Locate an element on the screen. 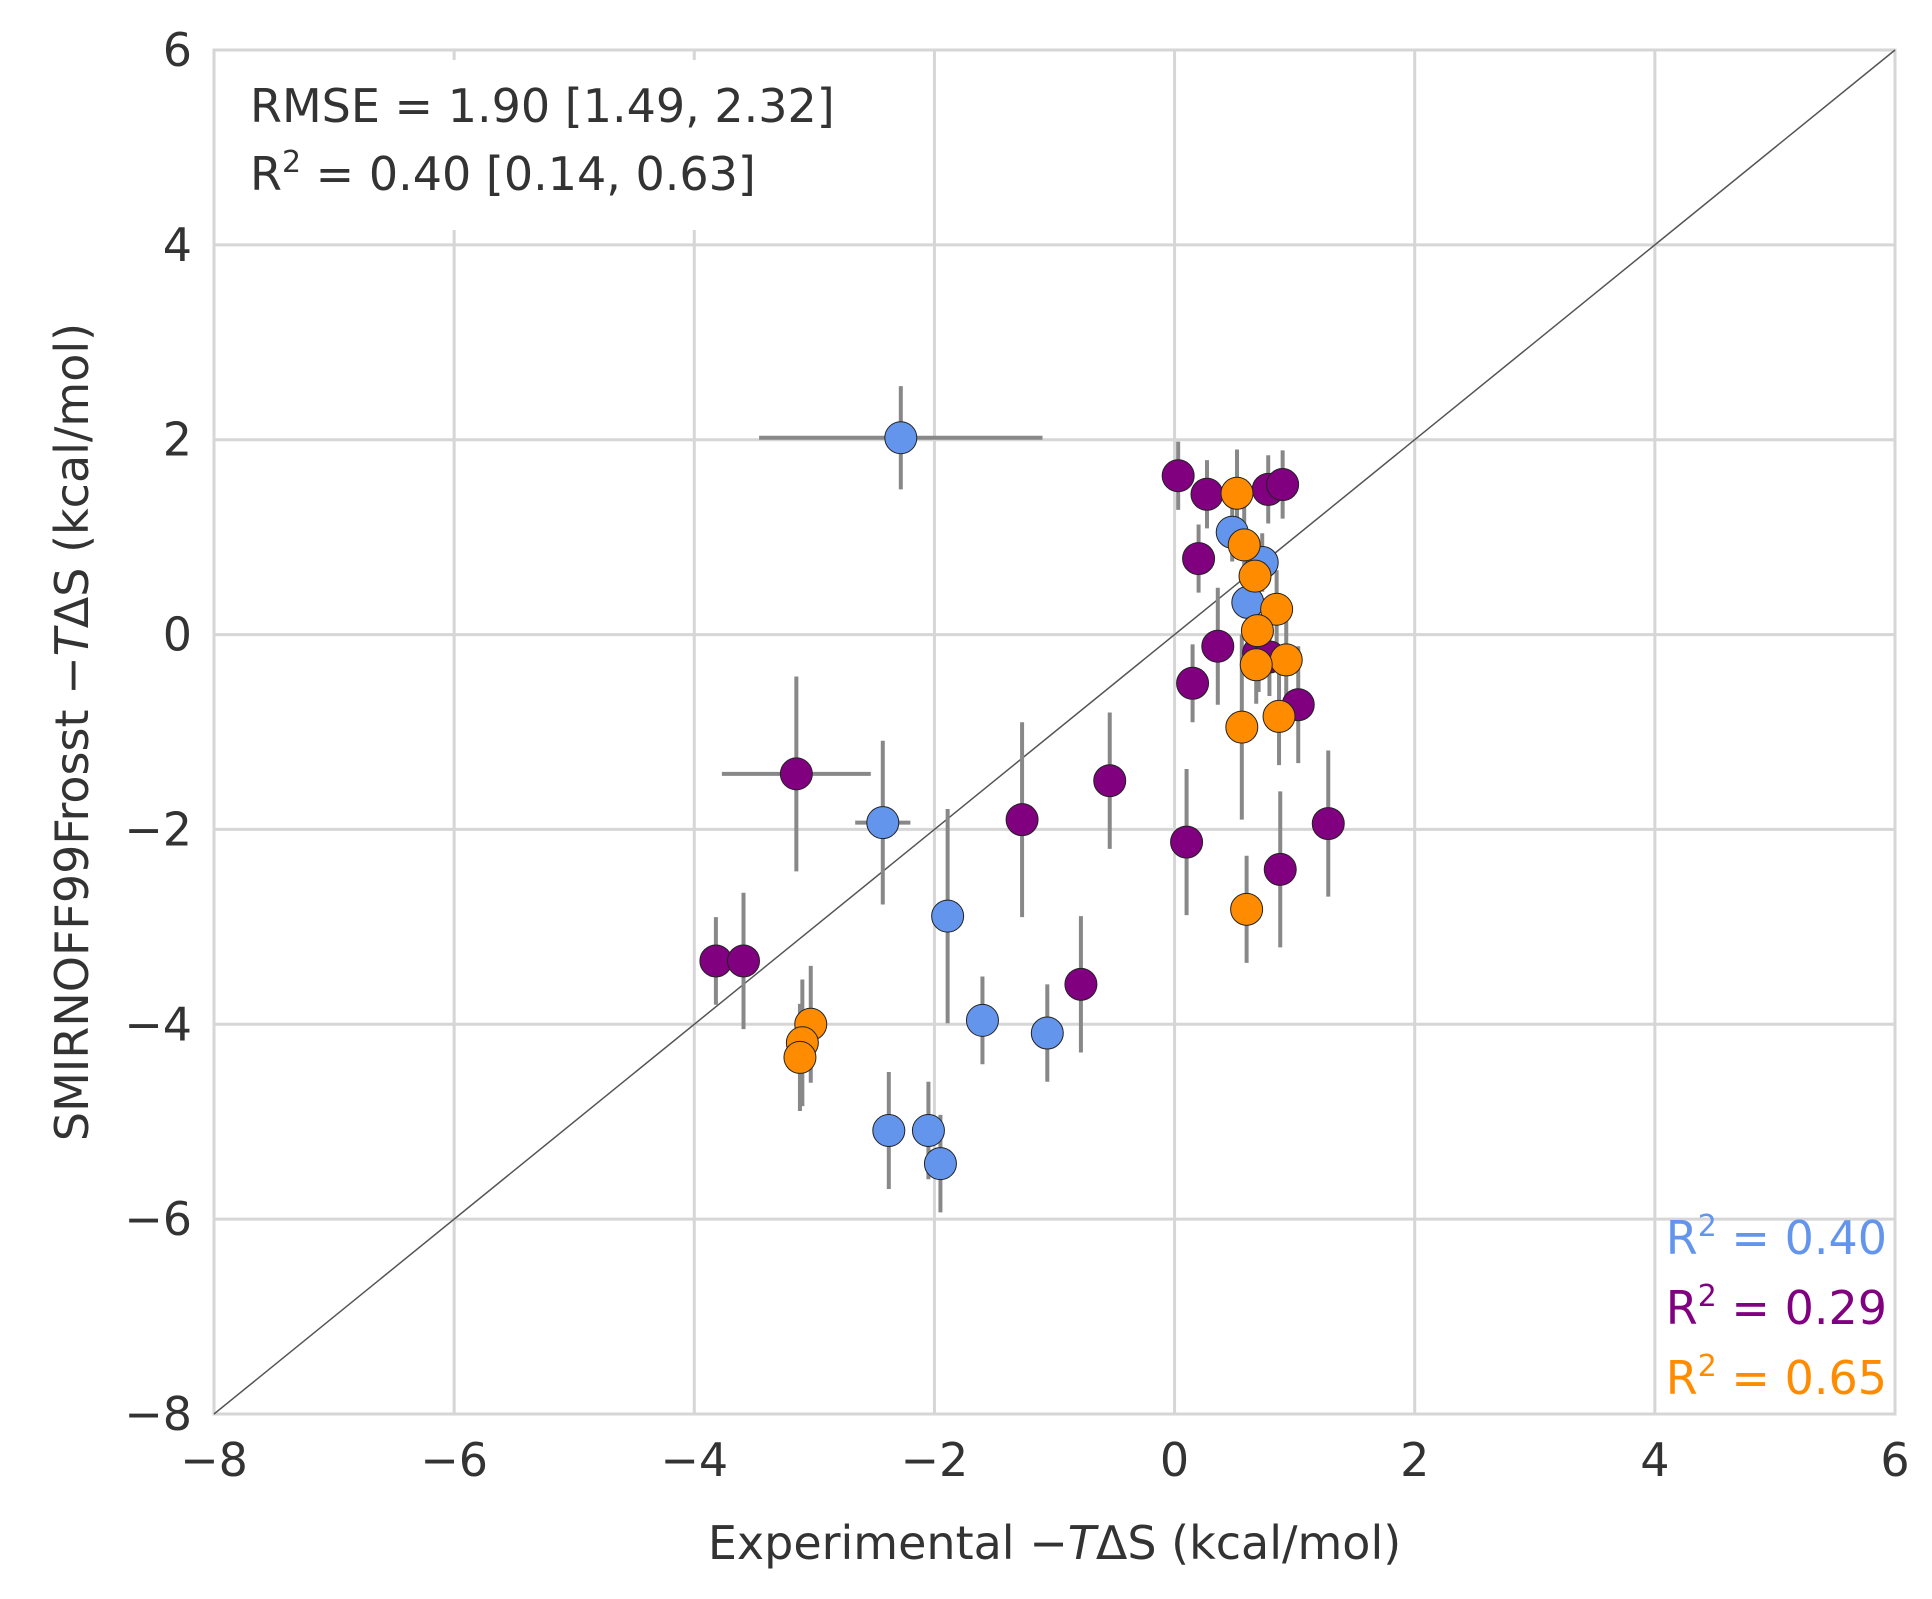 The image size is (1932, 1599). x-tick-label: 6 is located at coordinates (1894, 1460).